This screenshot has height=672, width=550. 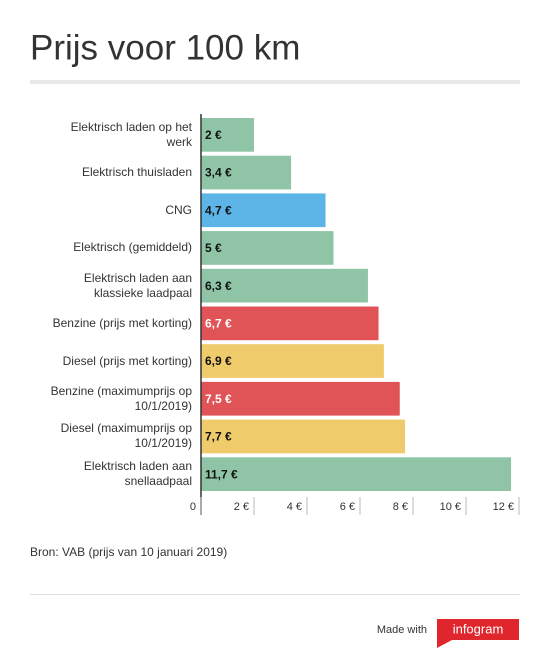 What do you see at coordinates (218, 437) in the screenshot?
I see `value-label: 7,7 €` at bounding box center [218, 437].